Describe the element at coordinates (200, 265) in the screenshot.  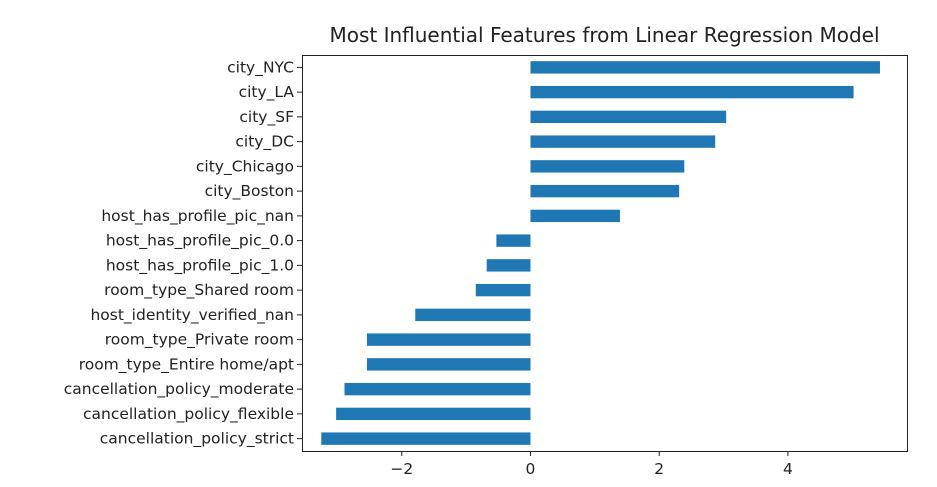
I see `y-tick-label: host_has_profile_pic_1.0` at that location.